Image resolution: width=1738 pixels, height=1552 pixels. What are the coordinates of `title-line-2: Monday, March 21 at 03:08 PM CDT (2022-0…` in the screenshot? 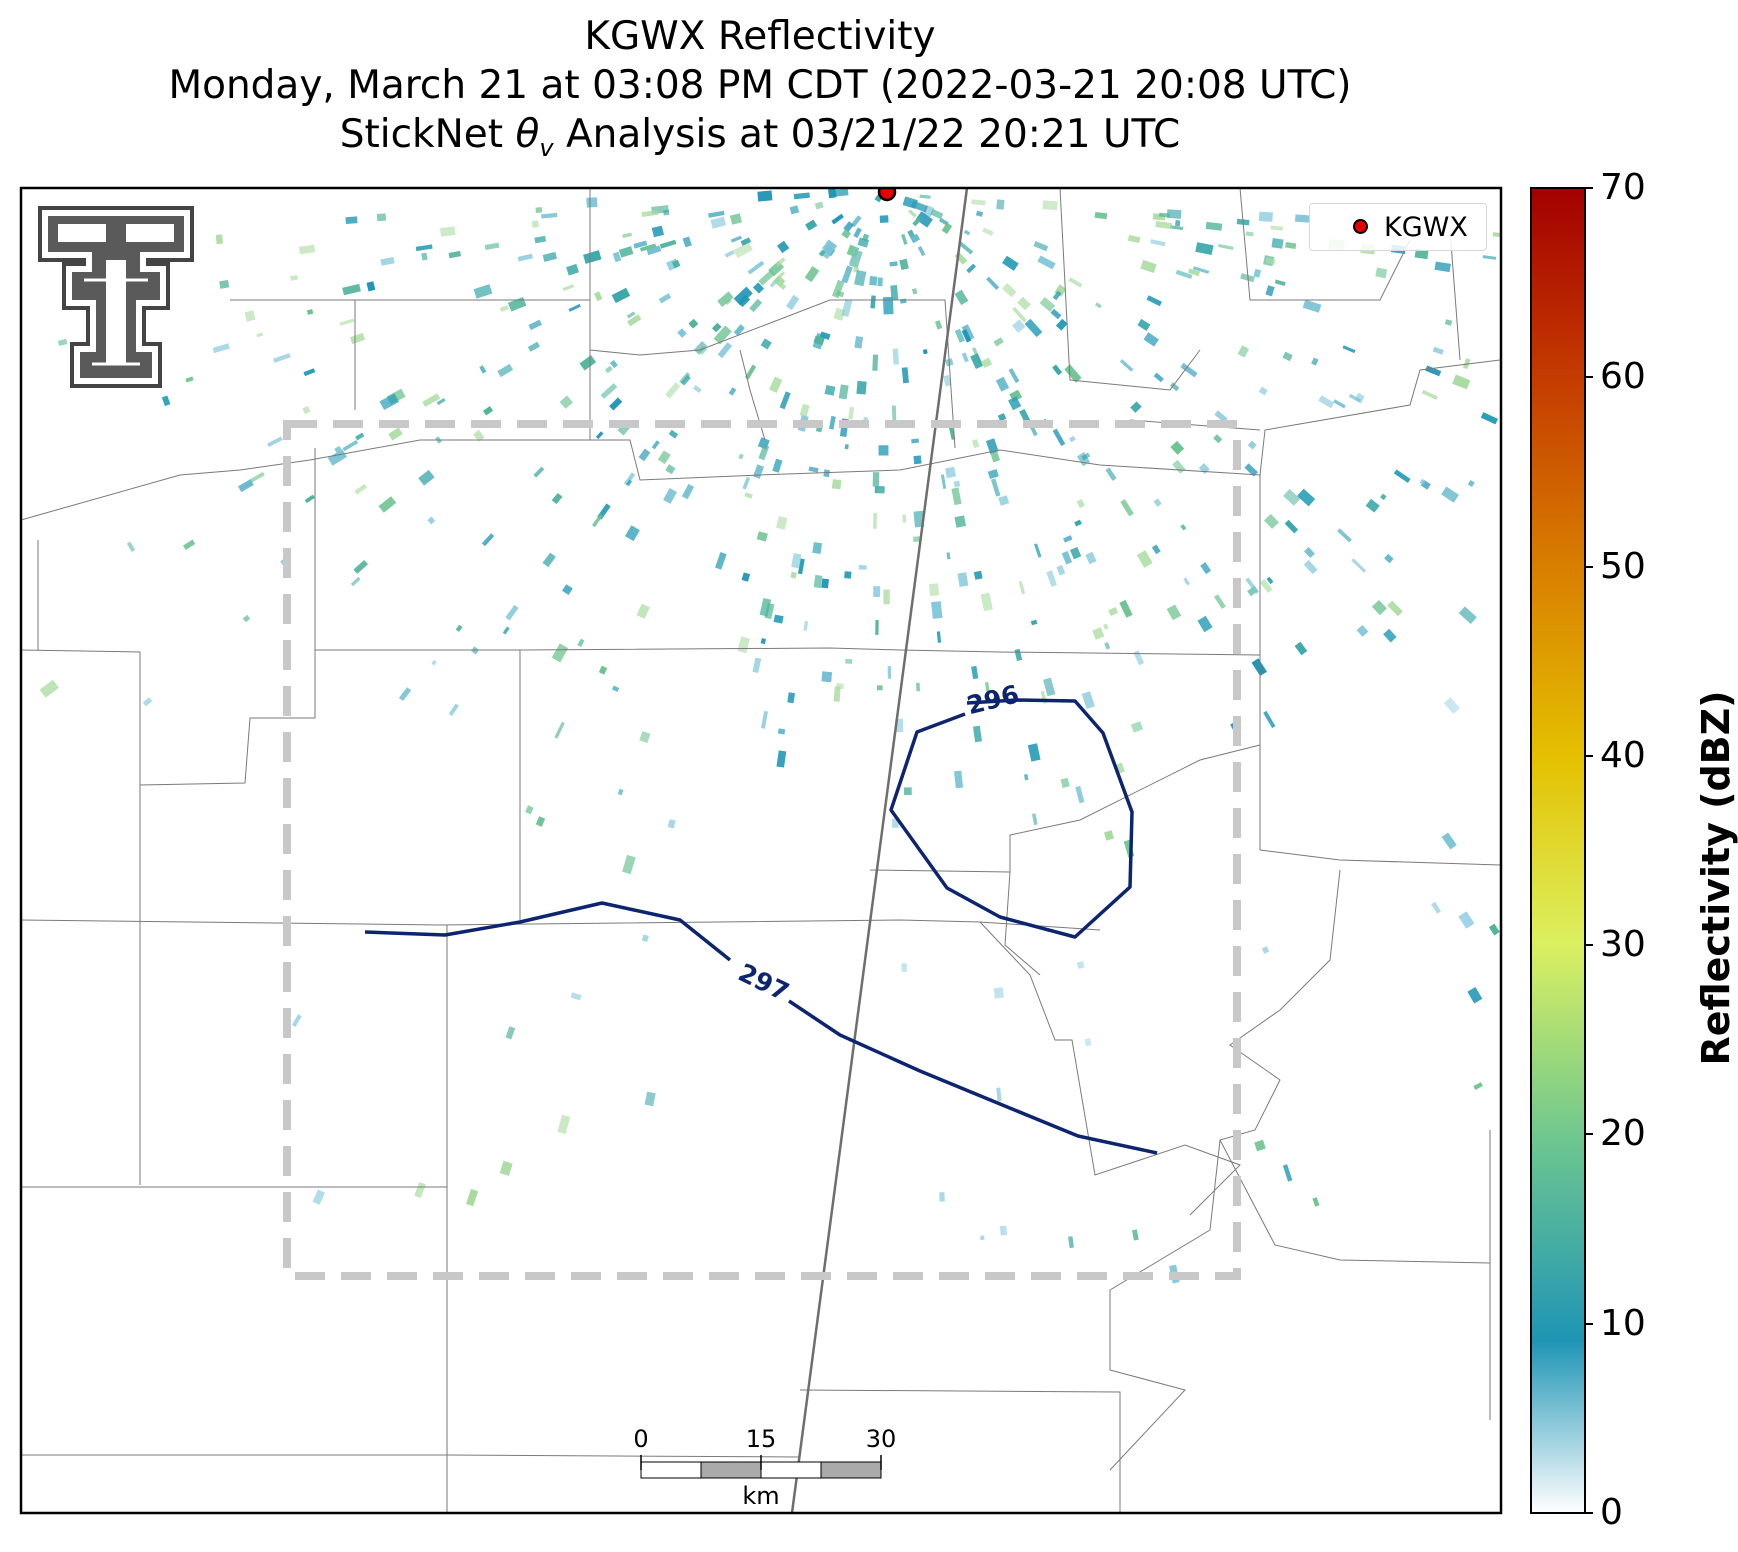 It's located at (760, 85).